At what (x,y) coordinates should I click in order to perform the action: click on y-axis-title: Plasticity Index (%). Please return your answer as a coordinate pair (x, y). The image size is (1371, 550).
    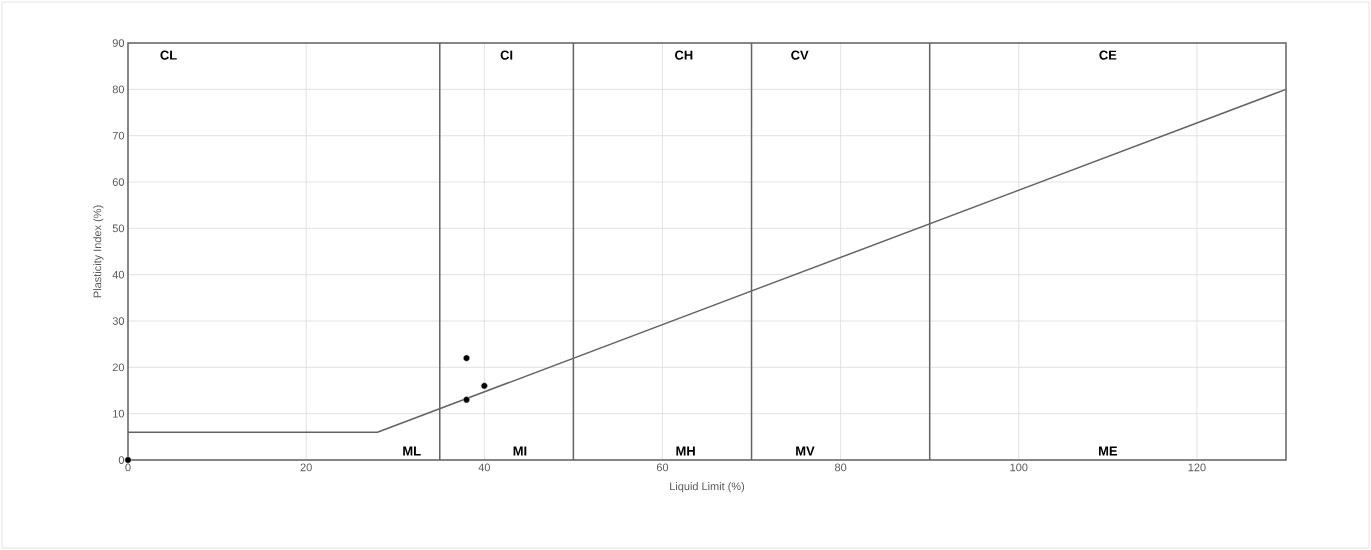
    Looking at the image, I should click on (98, 251).